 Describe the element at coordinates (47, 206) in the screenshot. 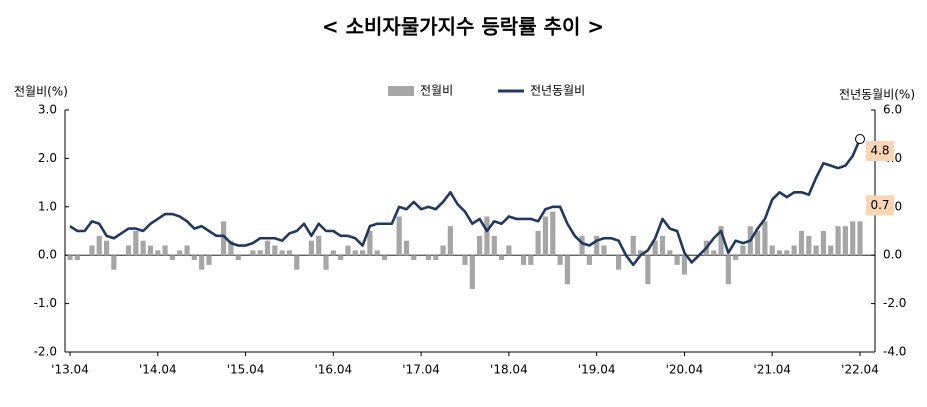

I see `y-tick-label: 1.0` at that location.